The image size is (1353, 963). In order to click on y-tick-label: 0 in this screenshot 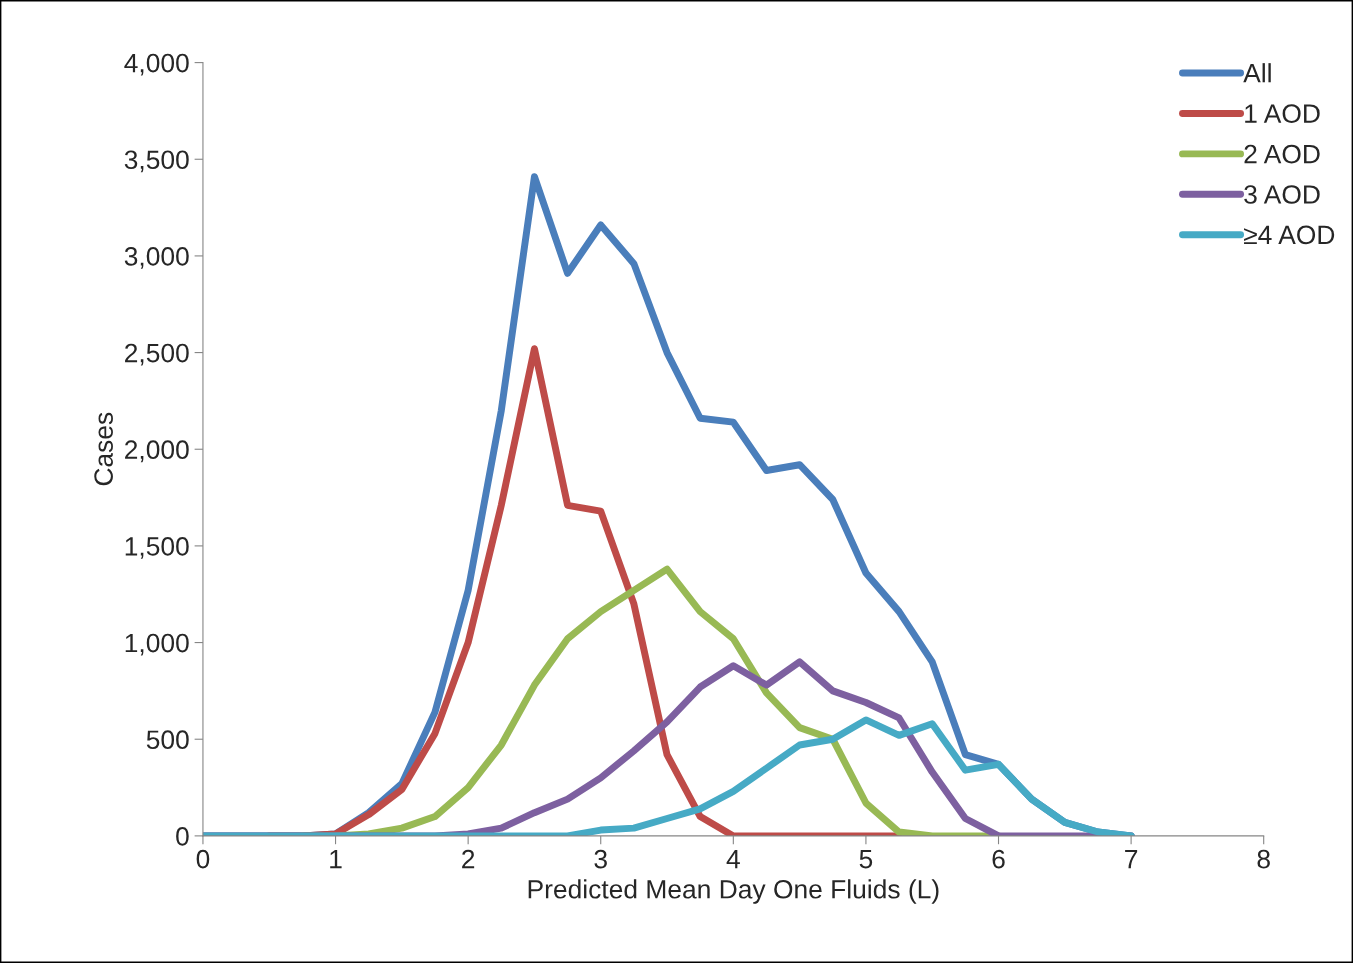, I will do `click(182, 836)`.